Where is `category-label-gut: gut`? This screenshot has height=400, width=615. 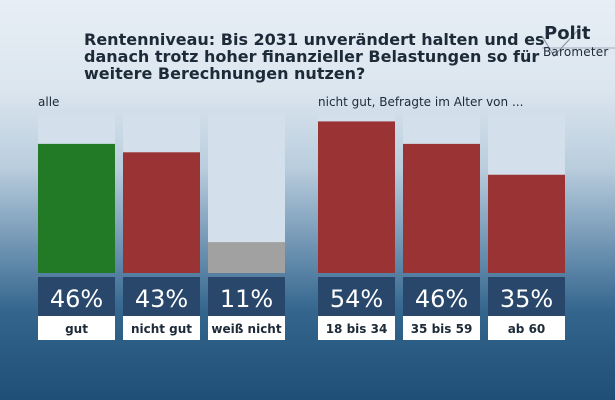 category-label-gut: gut is located at coordinates (76, 329).